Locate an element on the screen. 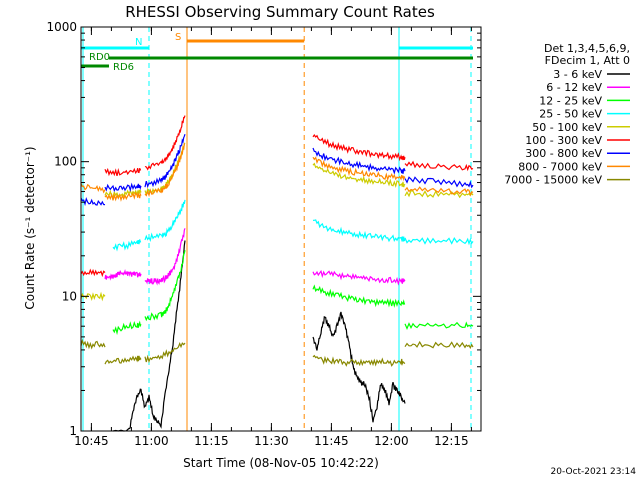 The height and width of the screenshot is (480, 640). legend-label-0: 3 - 6 keV is located at coordinates (577, 74).